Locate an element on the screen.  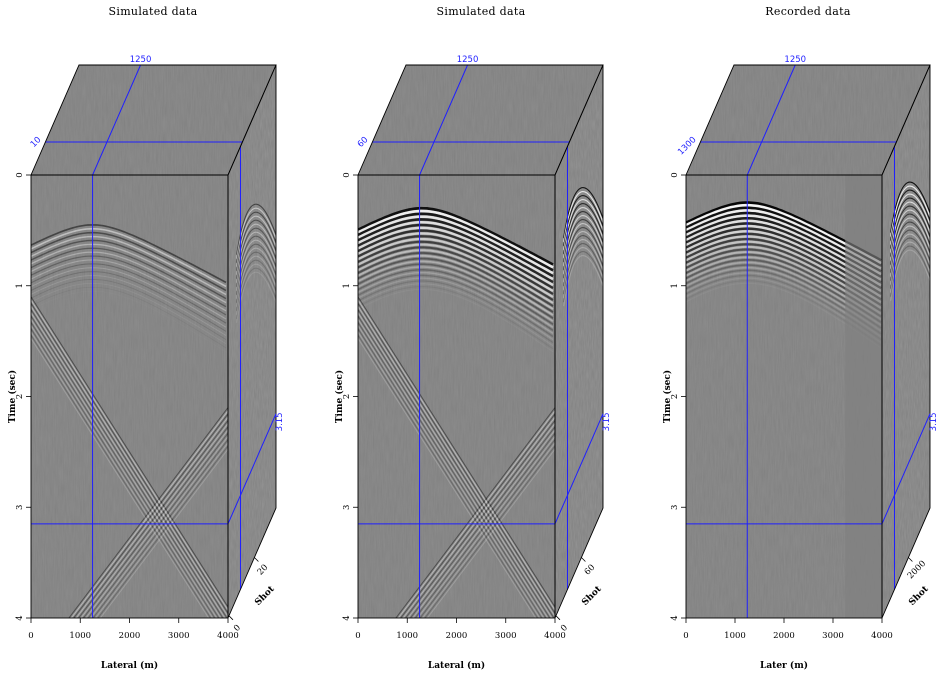
shot-tick-label: 2000 is located at coordinates (917, 570).